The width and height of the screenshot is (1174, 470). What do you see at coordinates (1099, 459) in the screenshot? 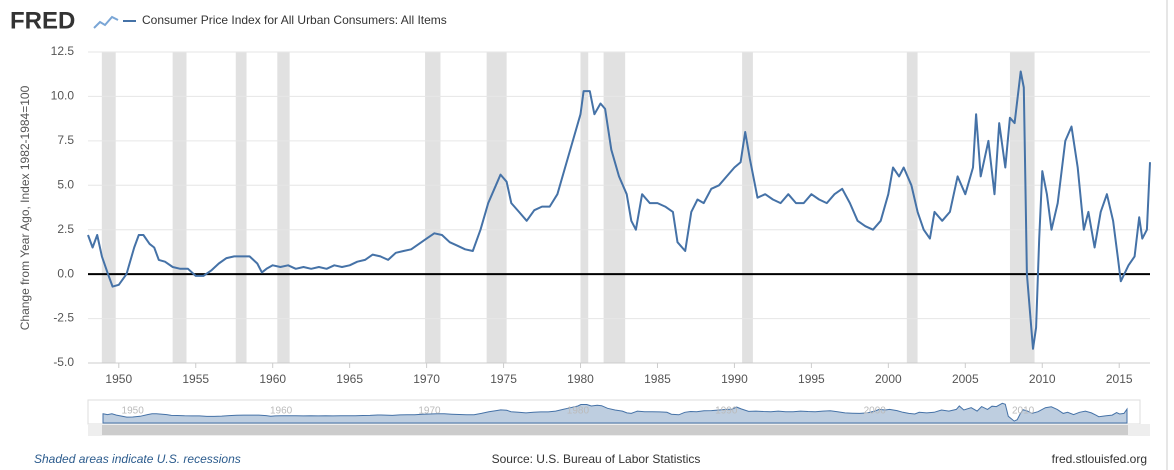
I see `site: fred.stlouisfed.org` at bounding box center [1099, 459].